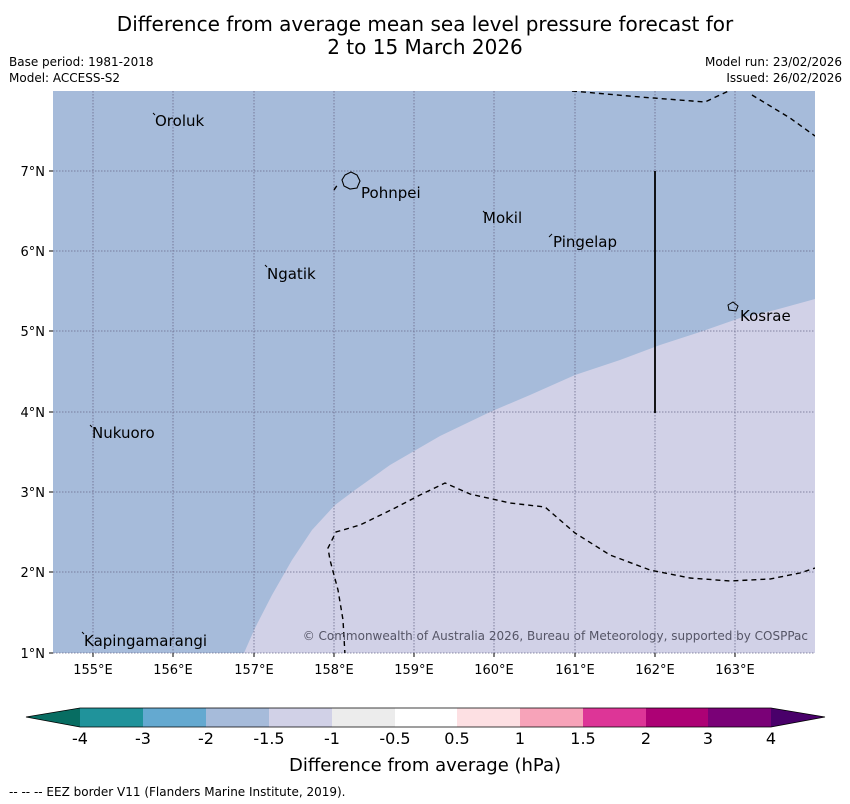 The image size is (850, 804). What do you see at coordinates (575, 670) in the screenshot?
I see `lon-label-161: 161°E` at bounding box center [575, 670].